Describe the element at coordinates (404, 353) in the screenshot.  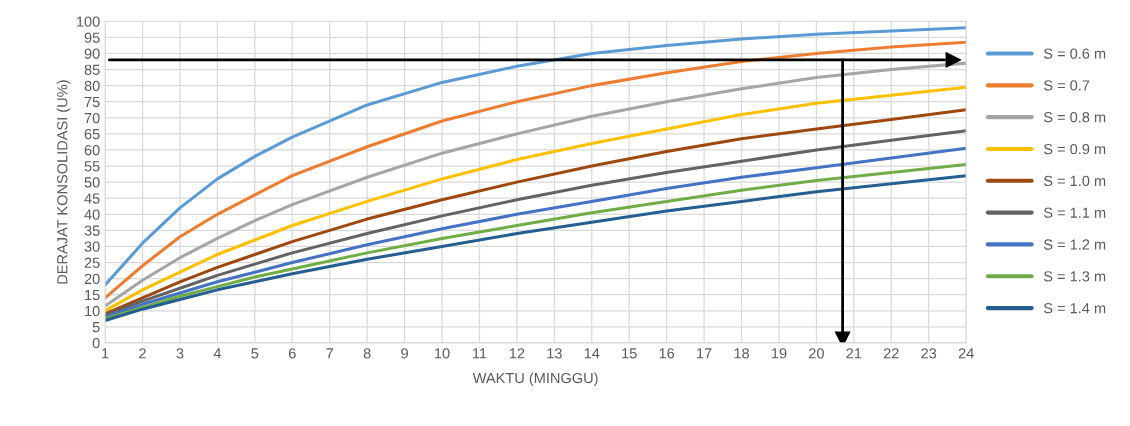
I see `x-tick-label: 9` at that location.